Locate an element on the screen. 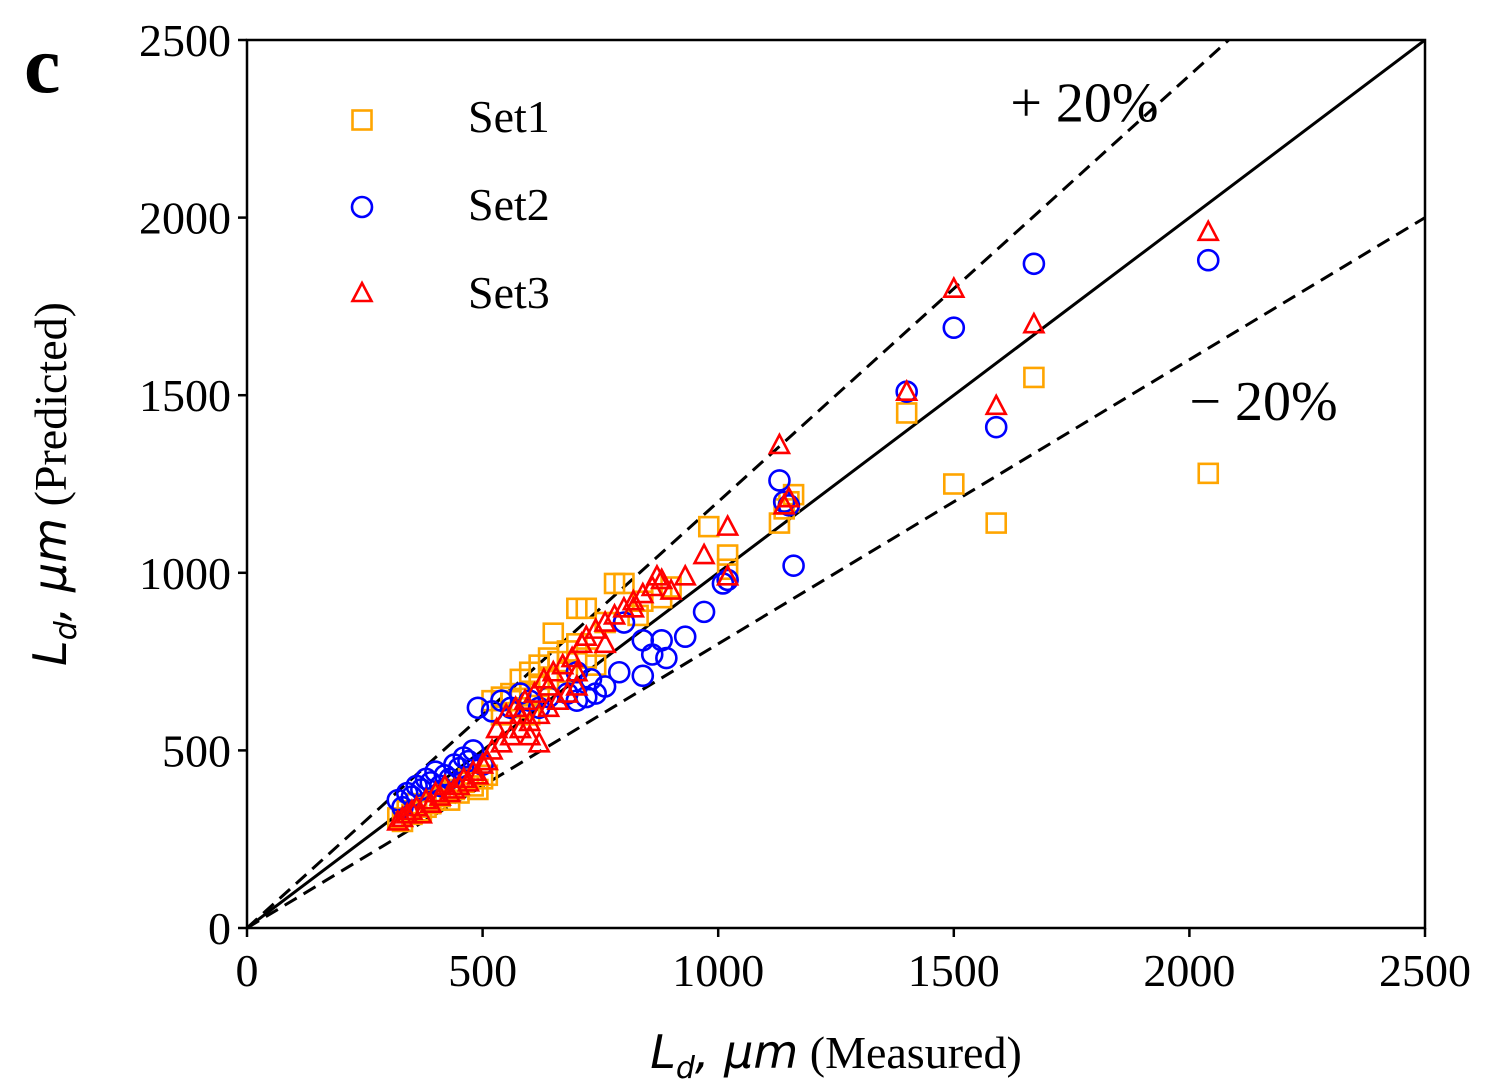  x-tick-label: 1000 is located at coordinates (718, 970).